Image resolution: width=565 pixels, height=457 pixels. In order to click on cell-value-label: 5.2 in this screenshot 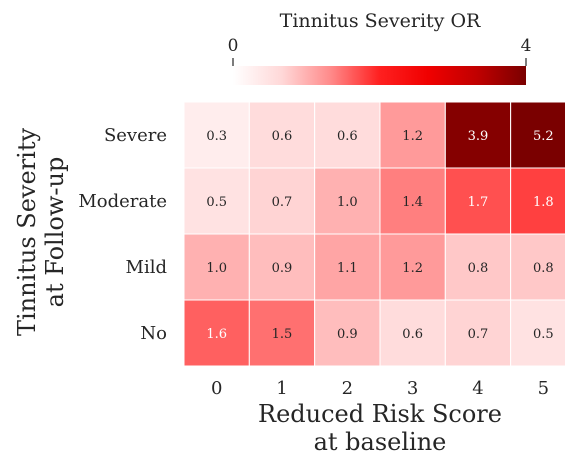, I will do `click(543, 136)`.